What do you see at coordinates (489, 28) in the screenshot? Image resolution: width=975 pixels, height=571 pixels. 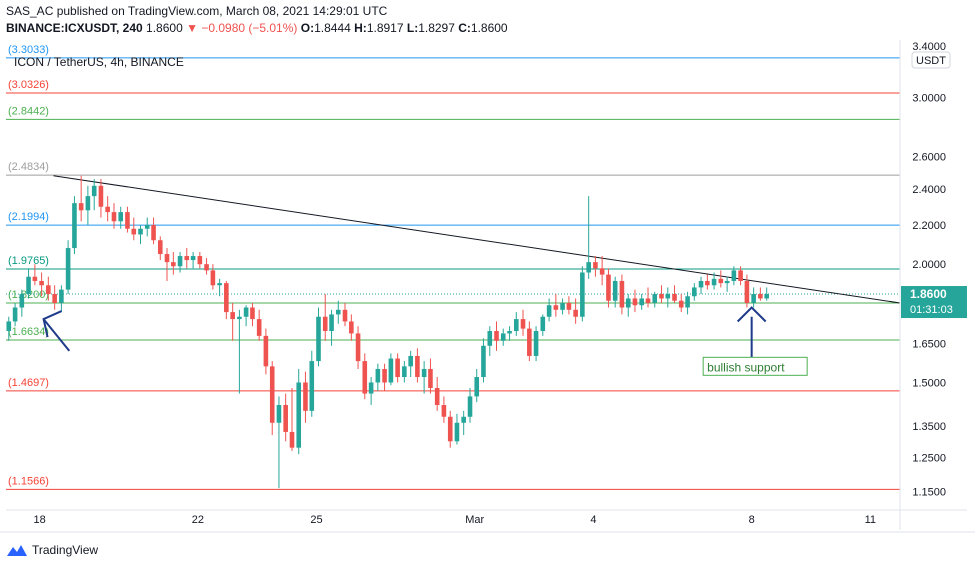 I see `close-value: 1.8600` at bounding box center [489, 28].